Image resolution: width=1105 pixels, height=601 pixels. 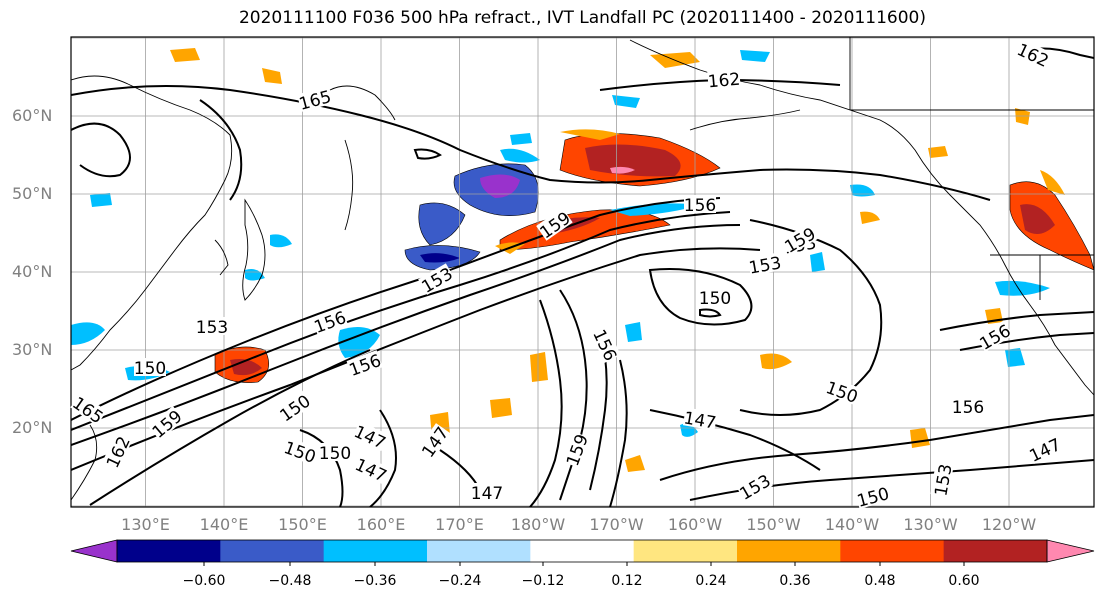 What do you see at coordinates (1070, 551) in the screenshot?
I see `colorbar-extend-high` at bounding box center [1070, 551].